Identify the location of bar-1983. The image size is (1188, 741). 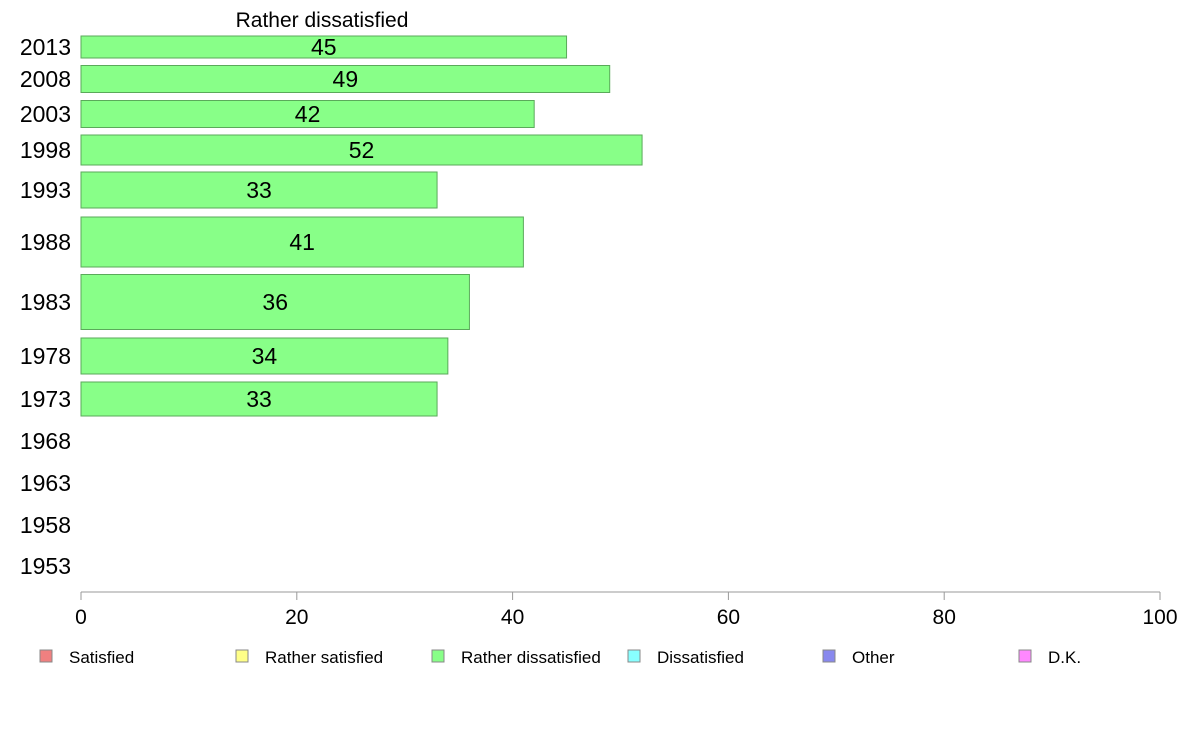
(275, 302).